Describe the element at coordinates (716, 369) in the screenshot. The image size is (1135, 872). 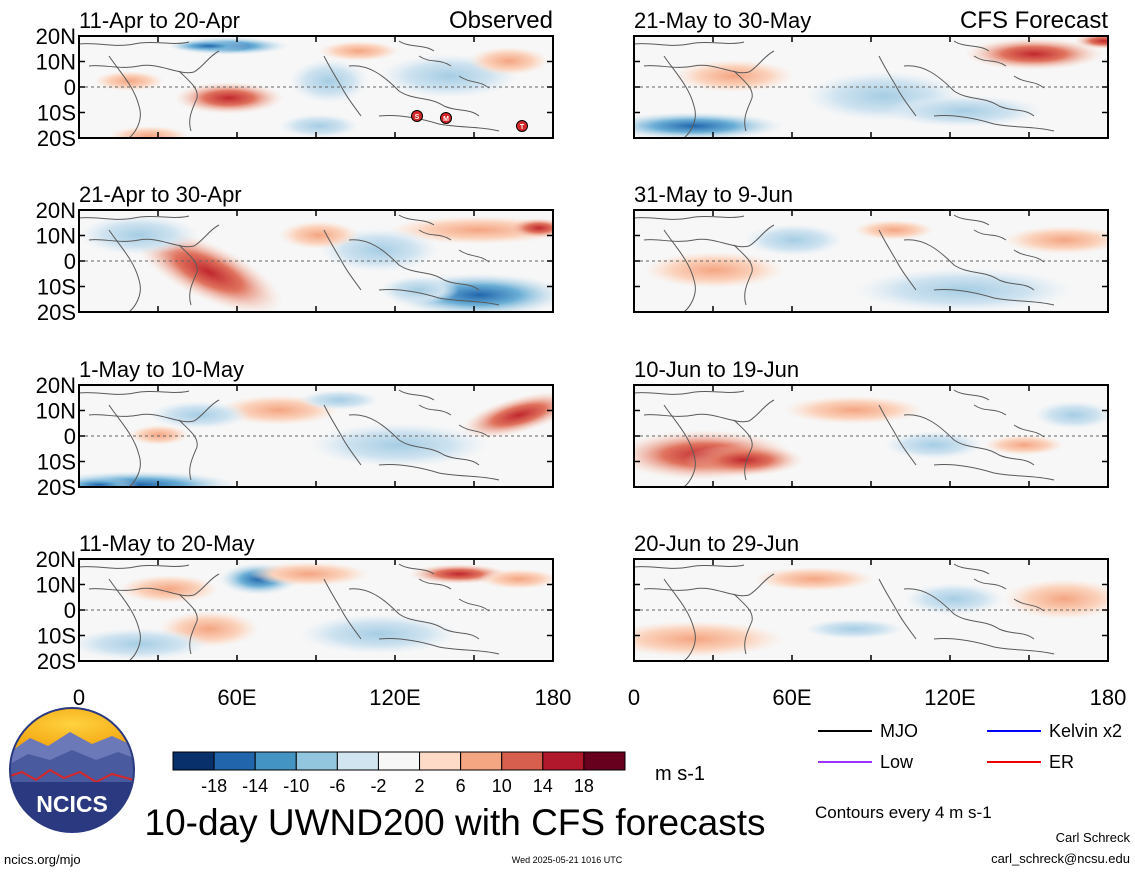
I see `panel-title: 10-Jun to 19-Jun` at that location.